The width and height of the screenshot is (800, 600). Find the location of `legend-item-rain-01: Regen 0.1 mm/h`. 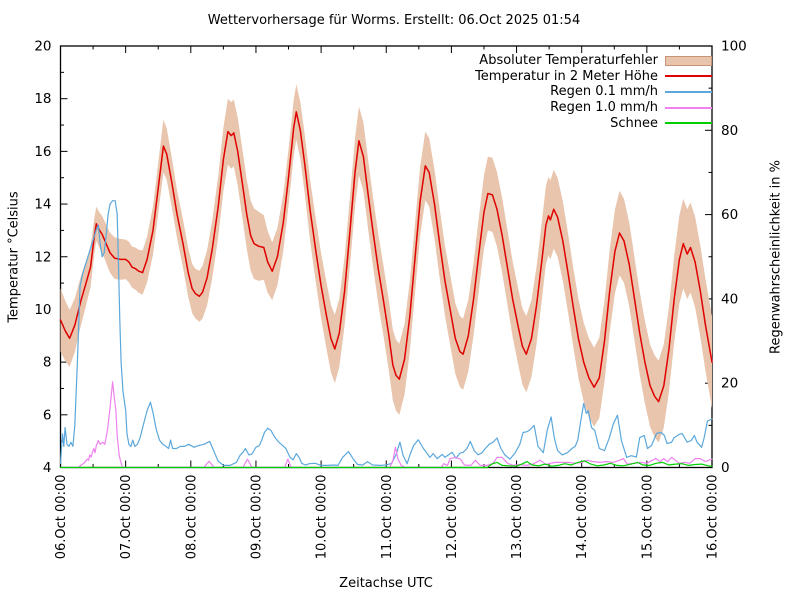

legend-item-rain-01: Regen 0.1 mm/h is located at coordinates (593, 92).